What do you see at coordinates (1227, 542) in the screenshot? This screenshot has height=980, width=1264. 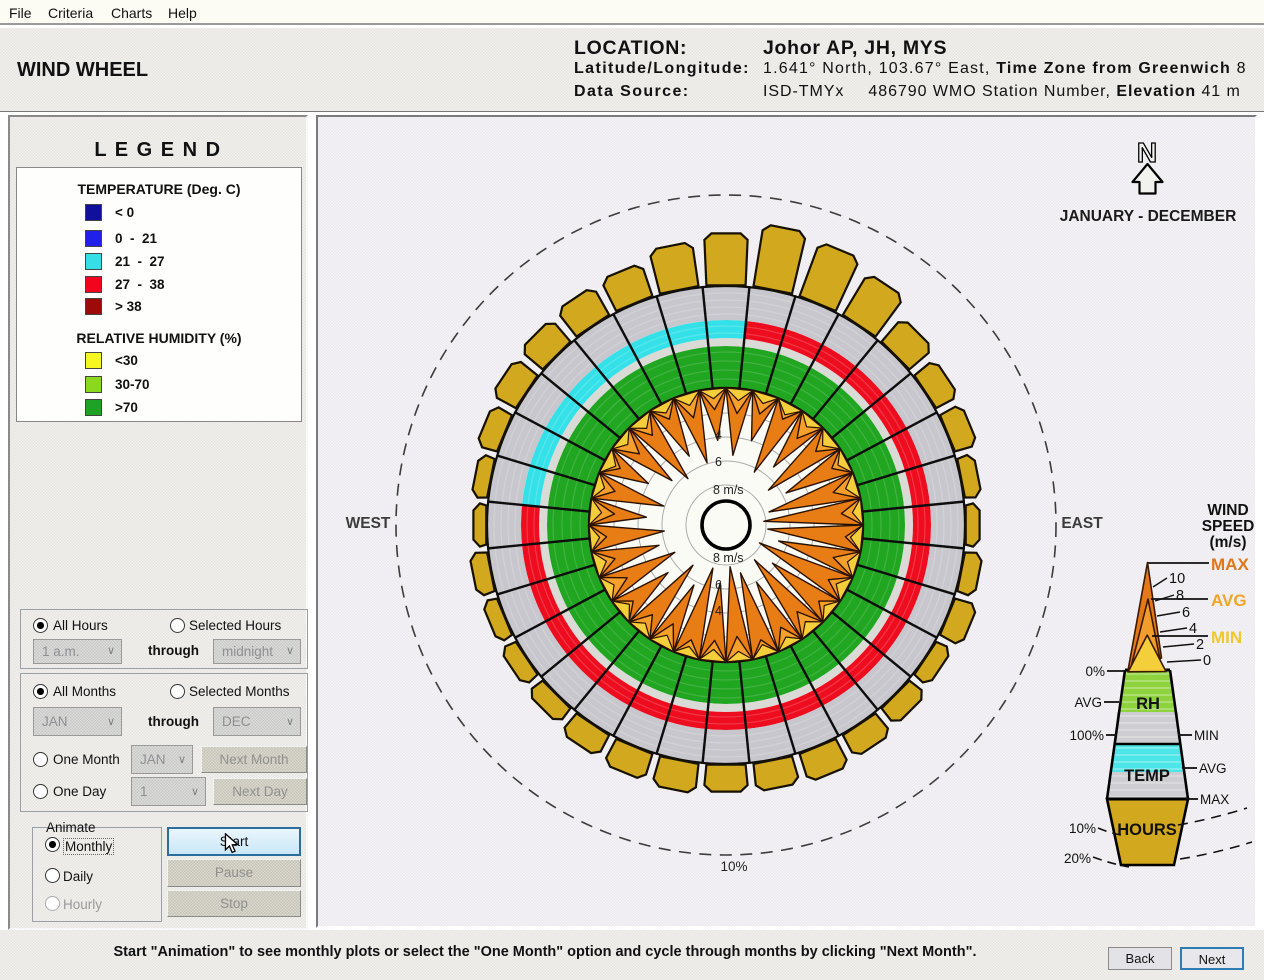 I see `svg-text: (m/s)` at bounding box center [1227, 542].